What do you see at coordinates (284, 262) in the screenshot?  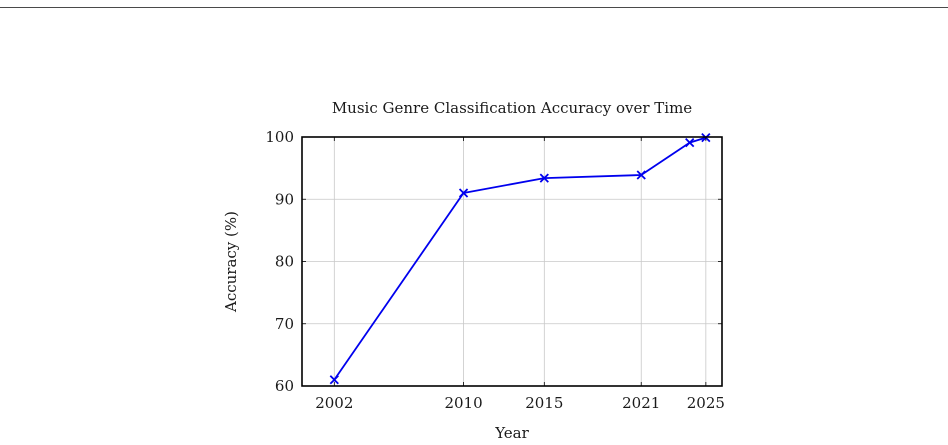 I see `y-tick-label: 80` at bounding box center [284, 262].